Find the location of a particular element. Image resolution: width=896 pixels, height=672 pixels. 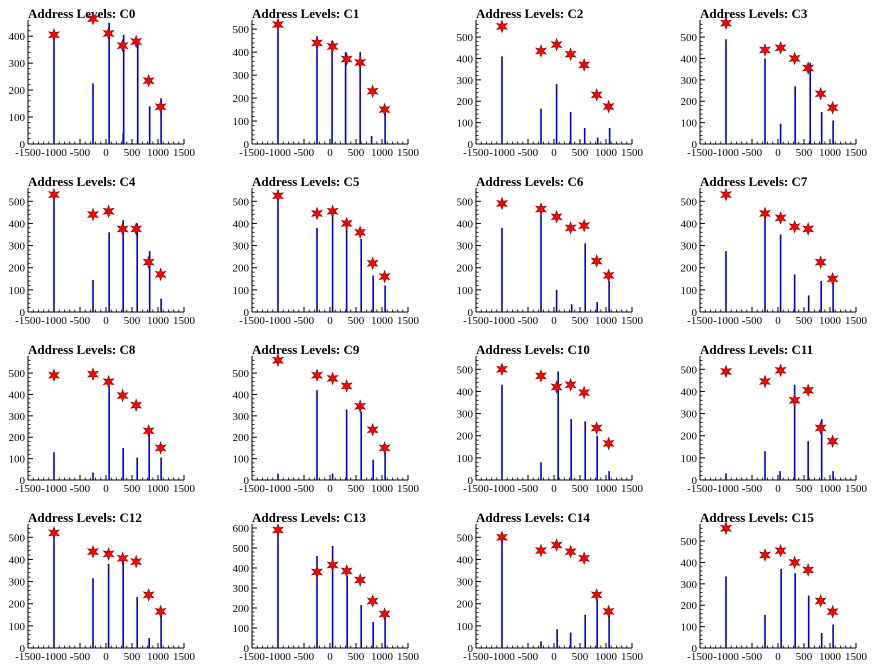

chart-title: Address Levels: C4 is located at coordinates (82, 181).